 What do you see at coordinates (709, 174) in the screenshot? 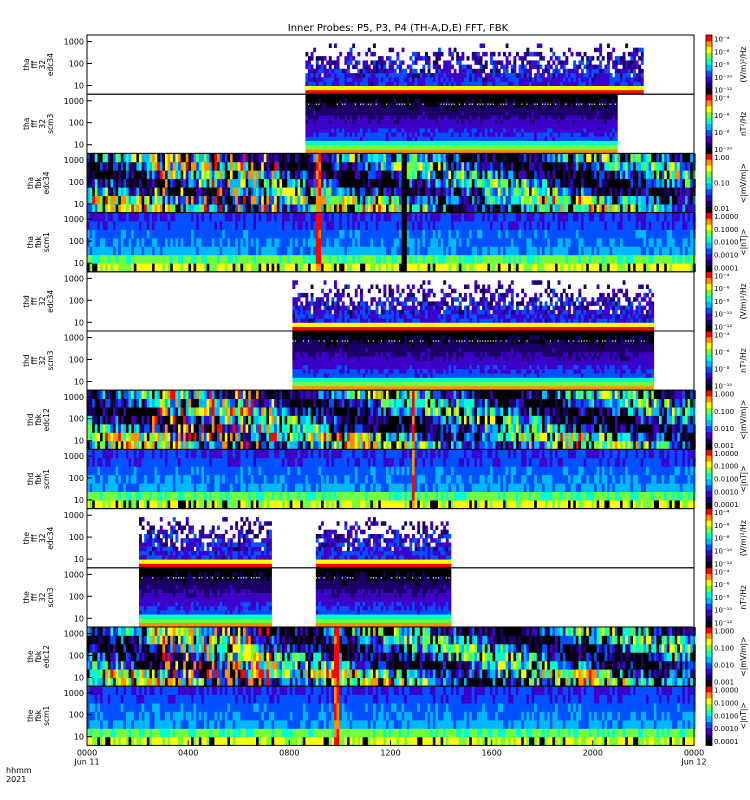
I see `colorbar-swatch` at bounding box center [709, 174].